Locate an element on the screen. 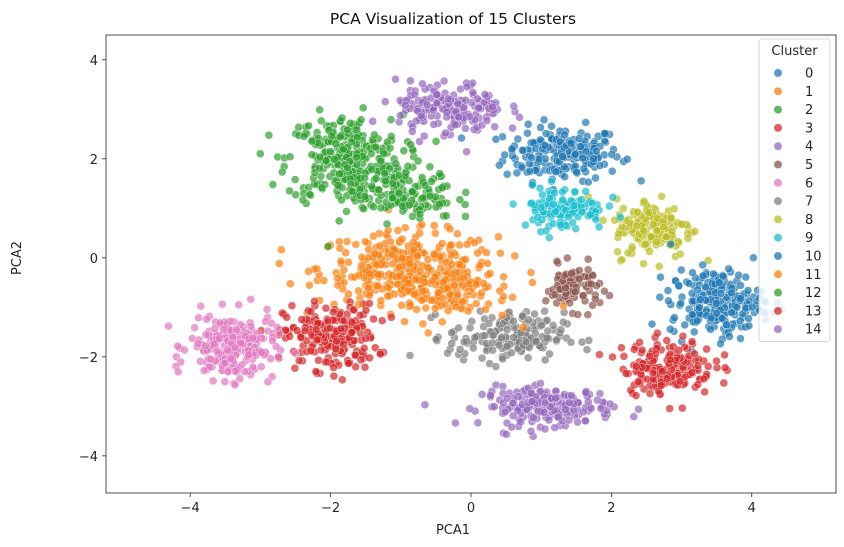  y-tick-label: 0 is located at coordinates (94, 259).